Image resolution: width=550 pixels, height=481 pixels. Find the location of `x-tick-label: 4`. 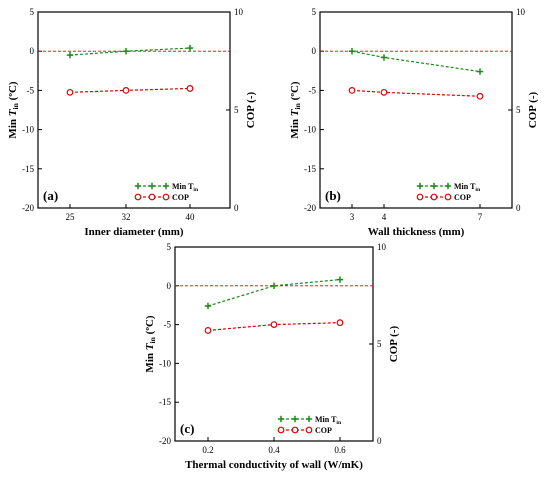

x-tick-label: 4 is located at coordinates (384, 217).